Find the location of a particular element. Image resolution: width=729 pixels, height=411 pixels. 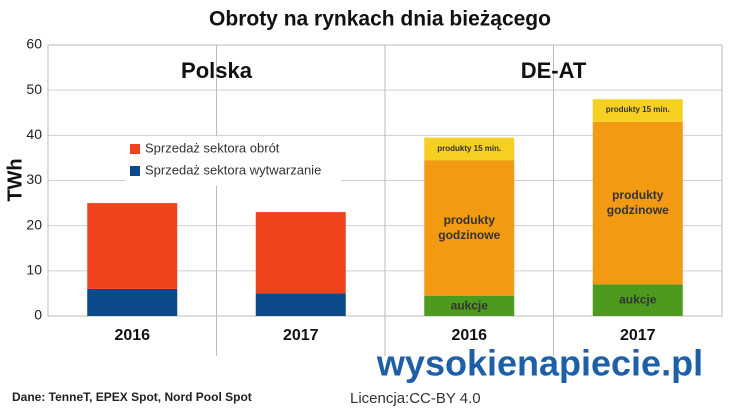

logo: wysokienapiecie.pl is located at coordinates (539, 363).